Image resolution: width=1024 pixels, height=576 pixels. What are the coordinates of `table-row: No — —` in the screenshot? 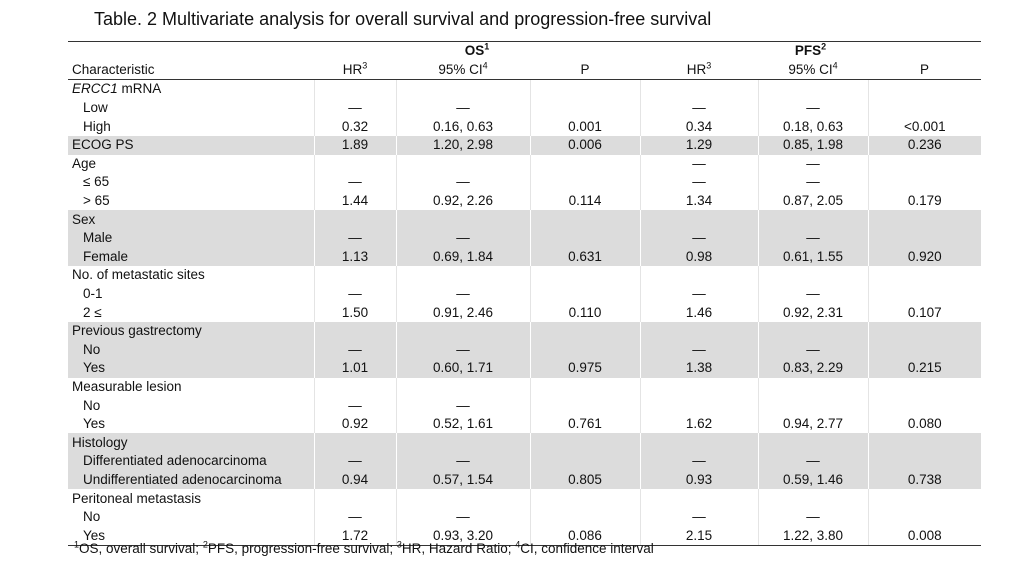 It's located at (525, 405).